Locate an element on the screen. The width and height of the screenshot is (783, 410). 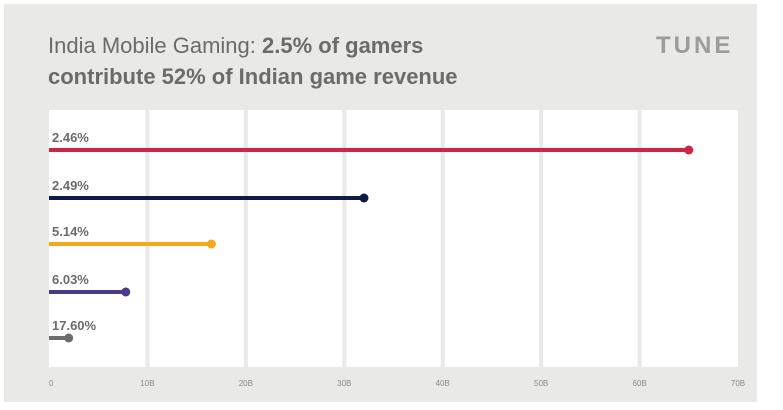
x-tick-label: 70B is located at coordinates (738, 383).